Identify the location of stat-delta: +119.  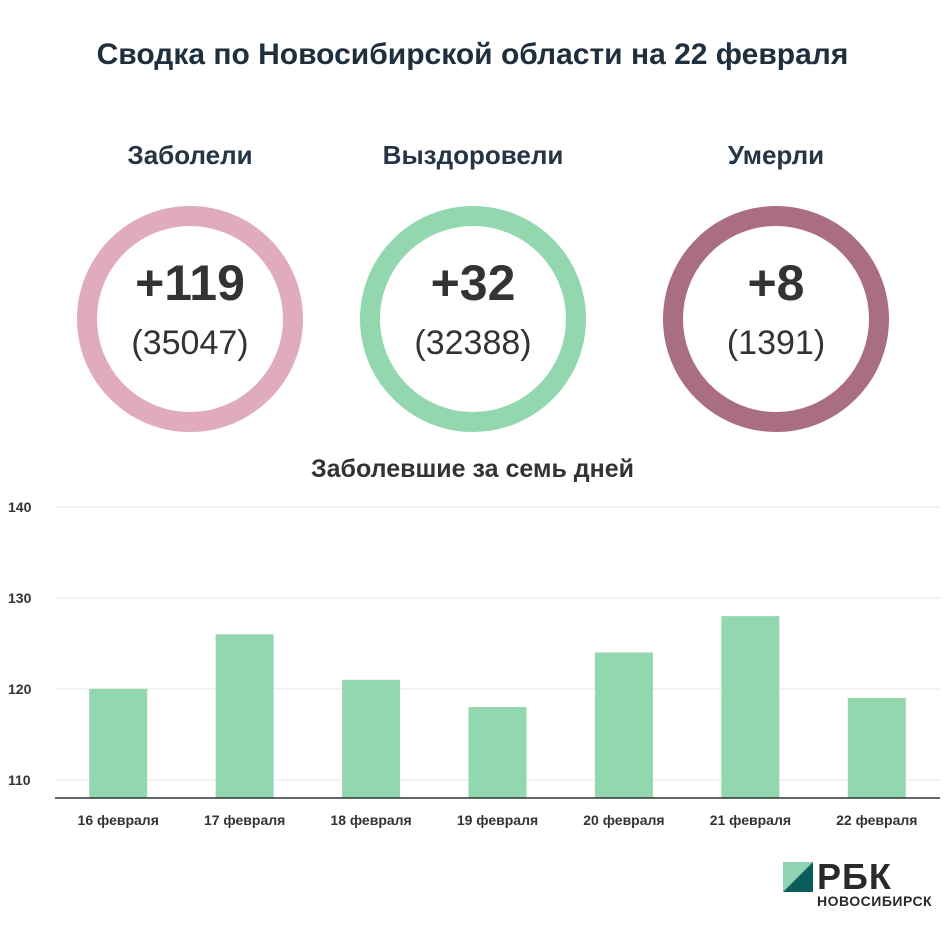
(190, 283).